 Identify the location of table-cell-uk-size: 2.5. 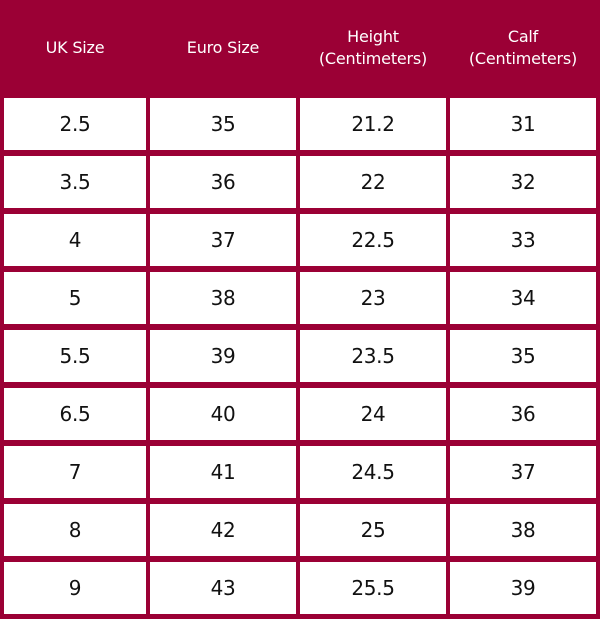
(75, 124).